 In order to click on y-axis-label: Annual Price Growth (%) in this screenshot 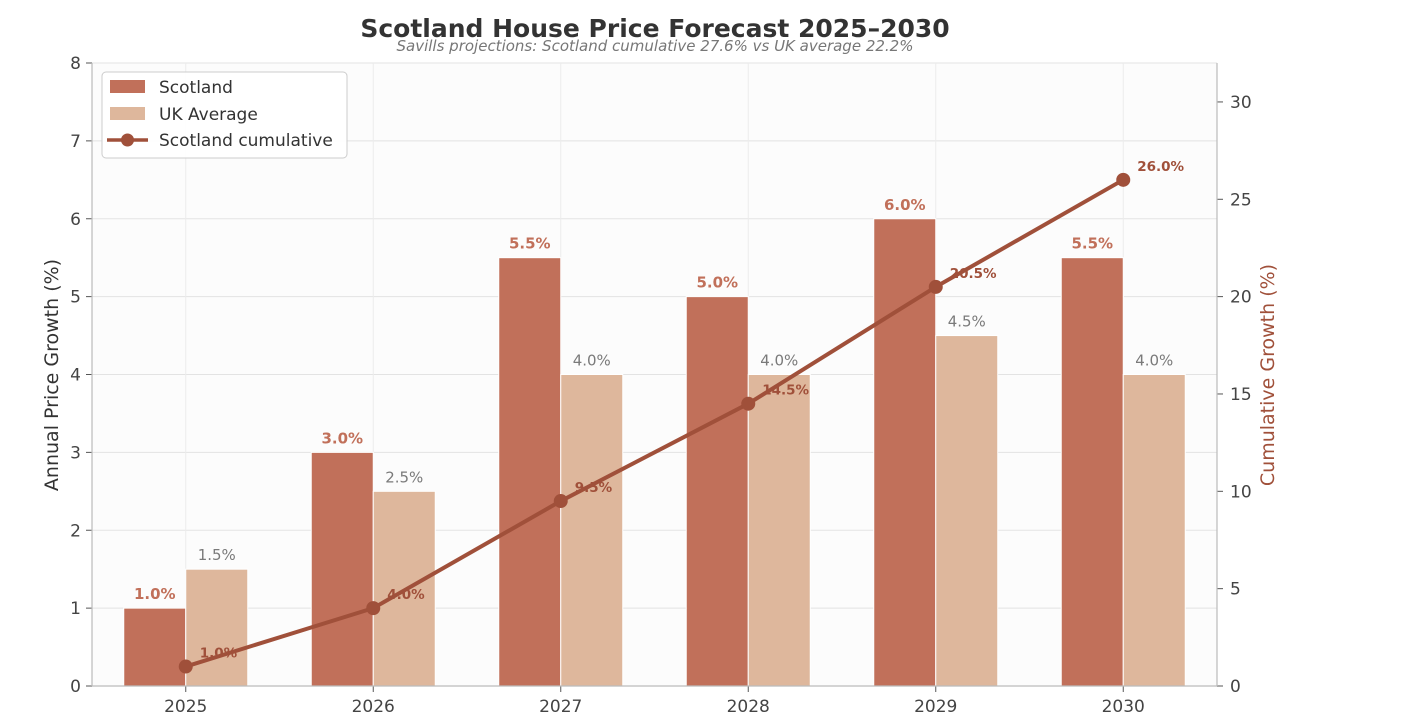, I will do `click(52, 375)`.